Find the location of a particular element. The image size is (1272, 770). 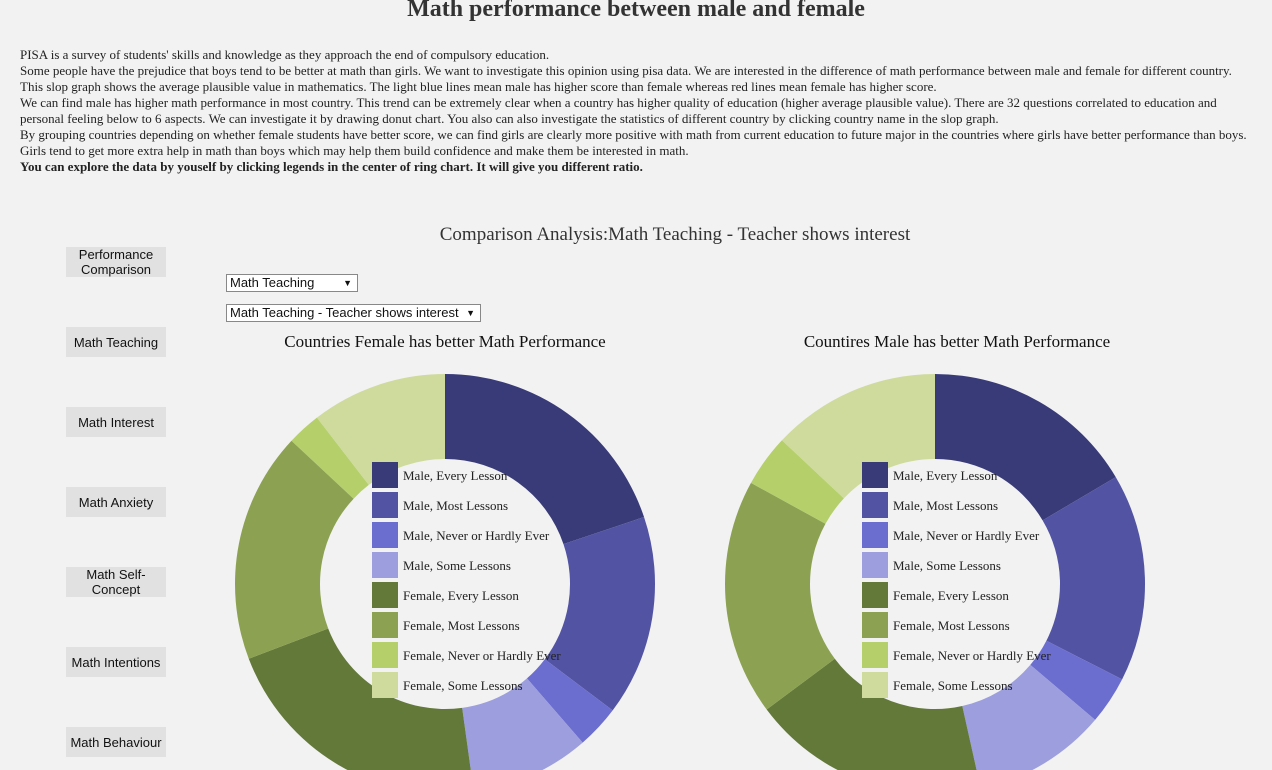

question-select-value: Math Teaching - Teacher shows interest is located at coordinates (344, 312).